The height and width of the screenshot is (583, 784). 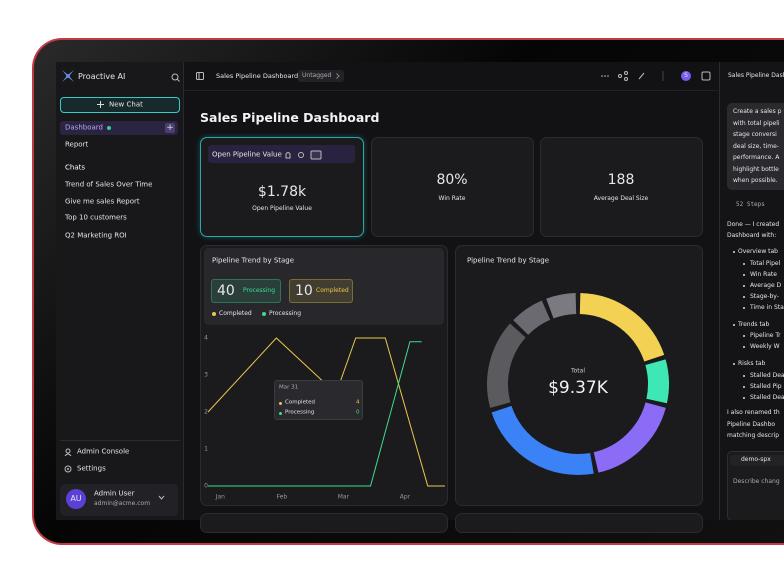 I want to click on repo-chip, so click(x=757, y=460).